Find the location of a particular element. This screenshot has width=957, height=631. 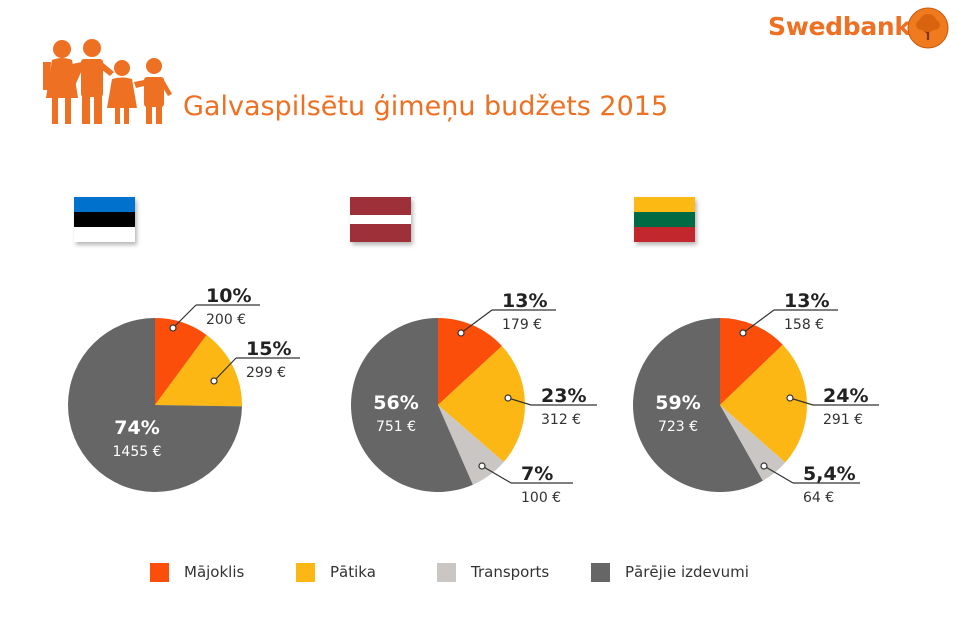

pie-chart-1: 10% 200 €15% 299 € 74% 1455 € is located at coordinates (184, 389).